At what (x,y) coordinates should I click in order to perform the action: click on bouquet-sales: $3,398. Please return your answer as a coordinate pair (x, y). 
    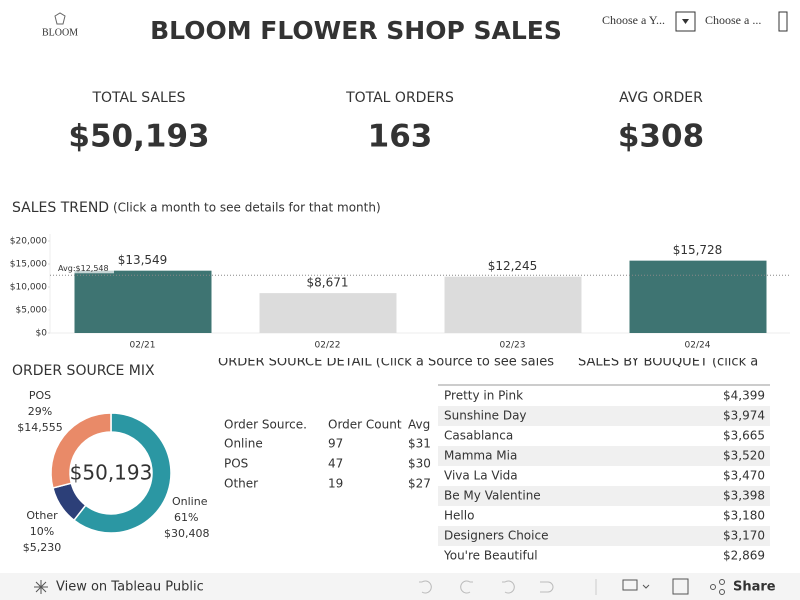
    Looking at the image, I should click on (744, 496).